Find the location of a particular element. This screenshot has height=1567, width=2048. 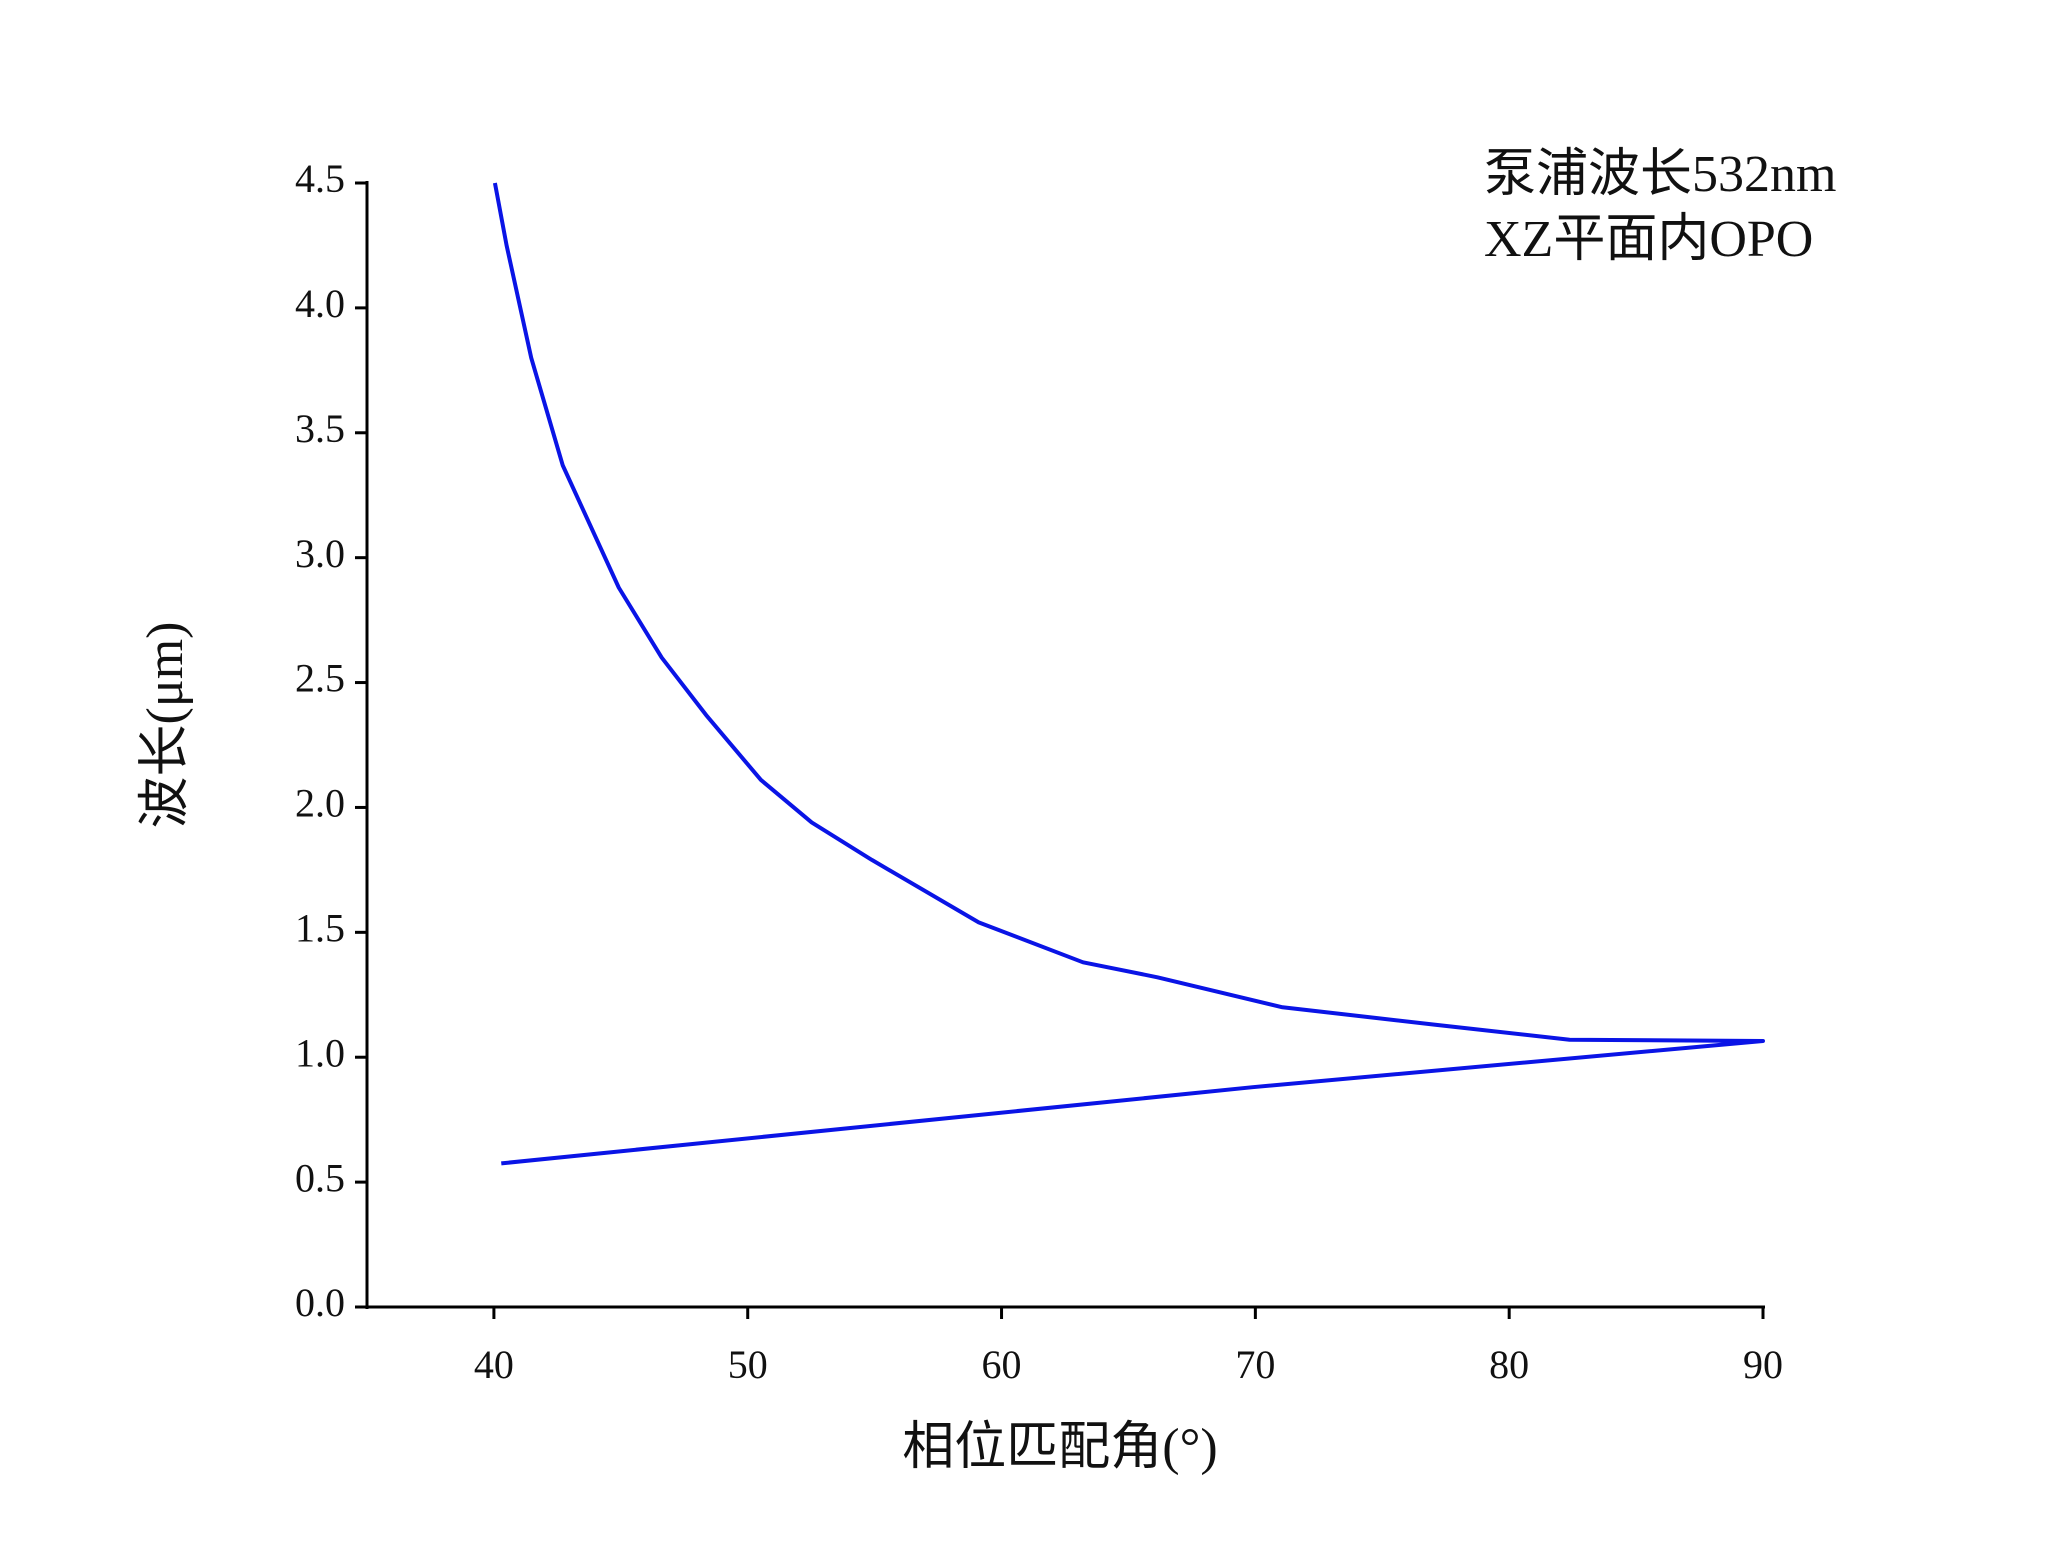

y-tick-label: 0.5 is located at coordinates (320, 1177).